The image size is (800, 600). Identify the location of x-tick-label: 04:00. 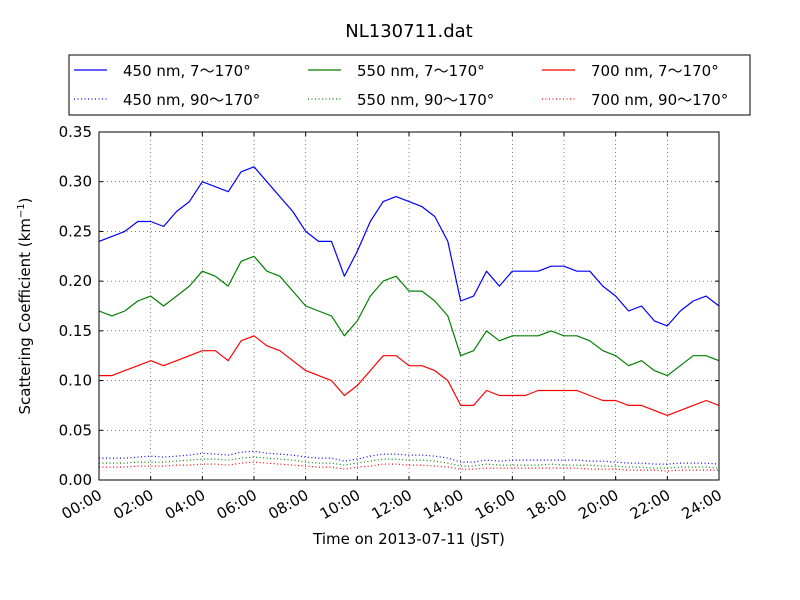
(185, 504).